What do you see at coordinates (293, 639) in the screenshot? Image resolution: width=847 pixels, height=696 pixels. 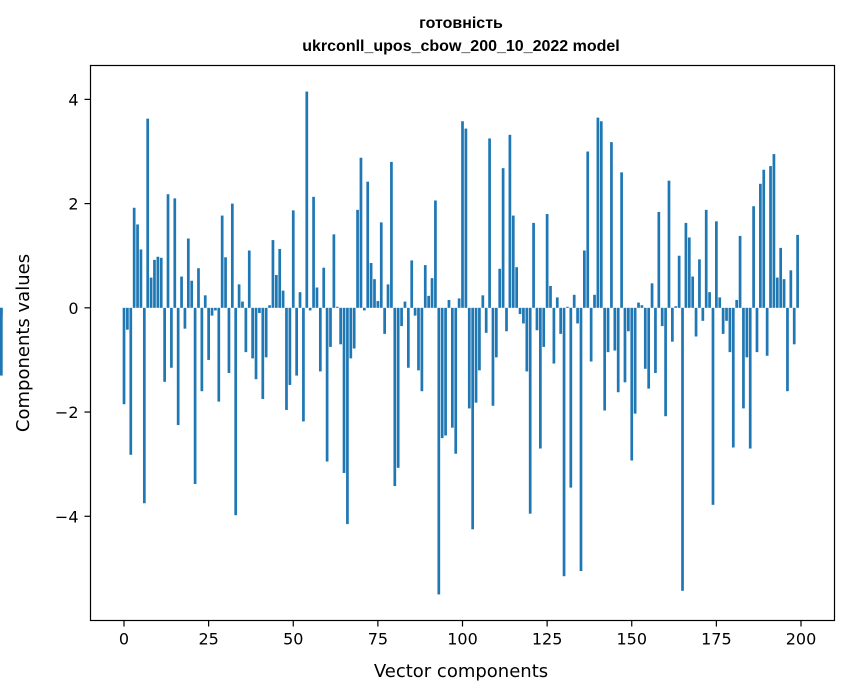 I see `x-tick-label: 50` at bounding box center [293, 639].